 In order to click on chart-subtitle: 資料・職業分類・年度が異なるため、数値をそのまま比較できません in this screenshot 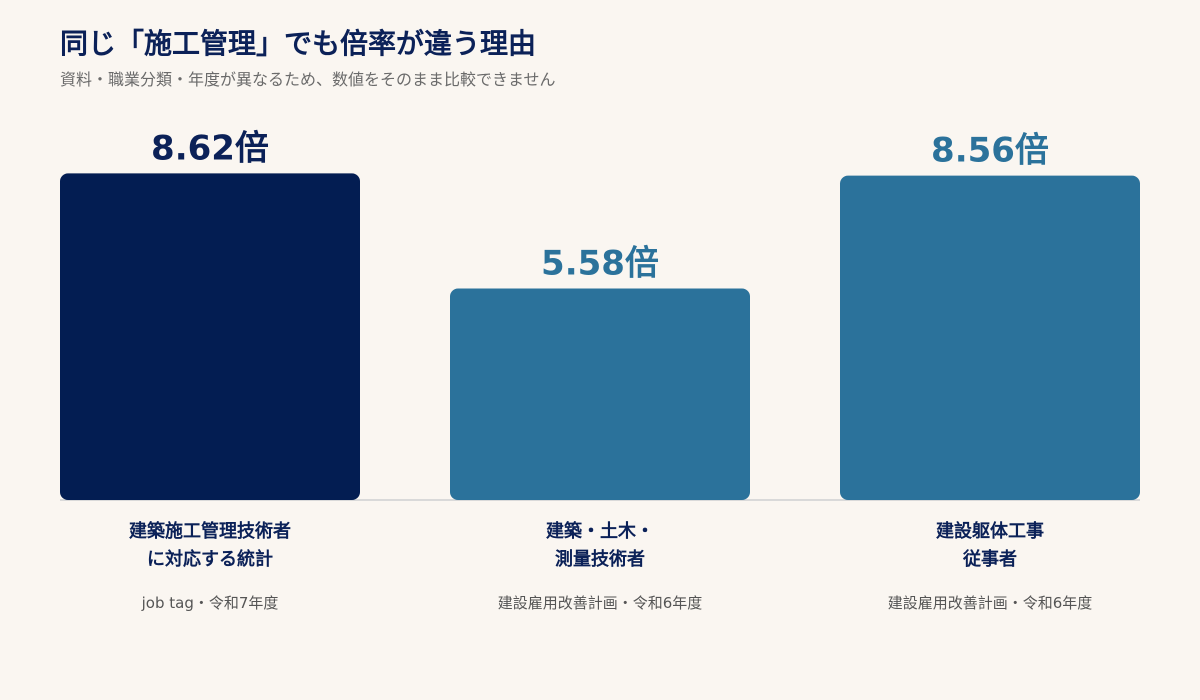, I will do `click(308, 79)`.